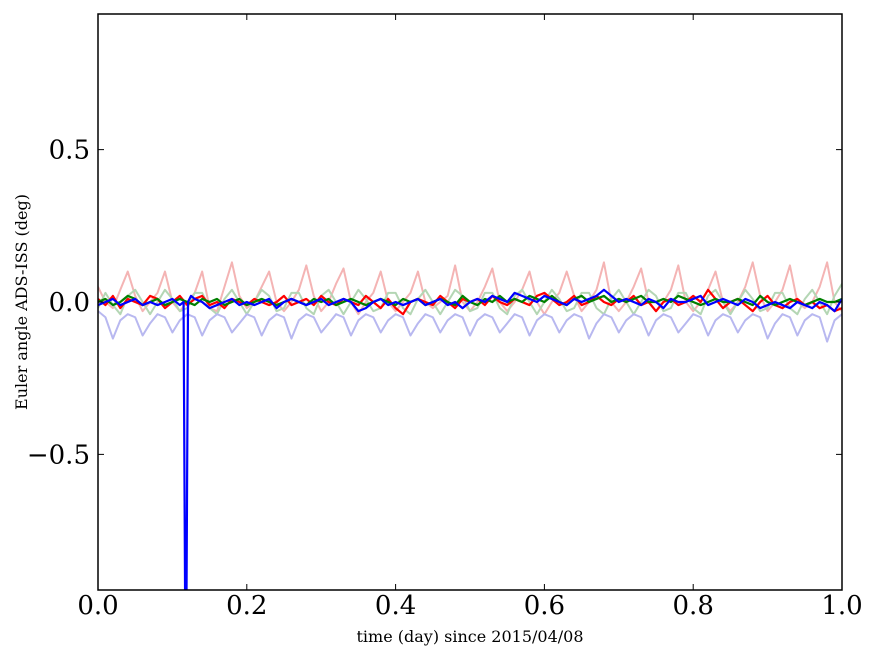  What do you see at coordinates (69, 303) in the screenshot?
I see `y-tick-label: 0.0` at bounding box center [69, 303].